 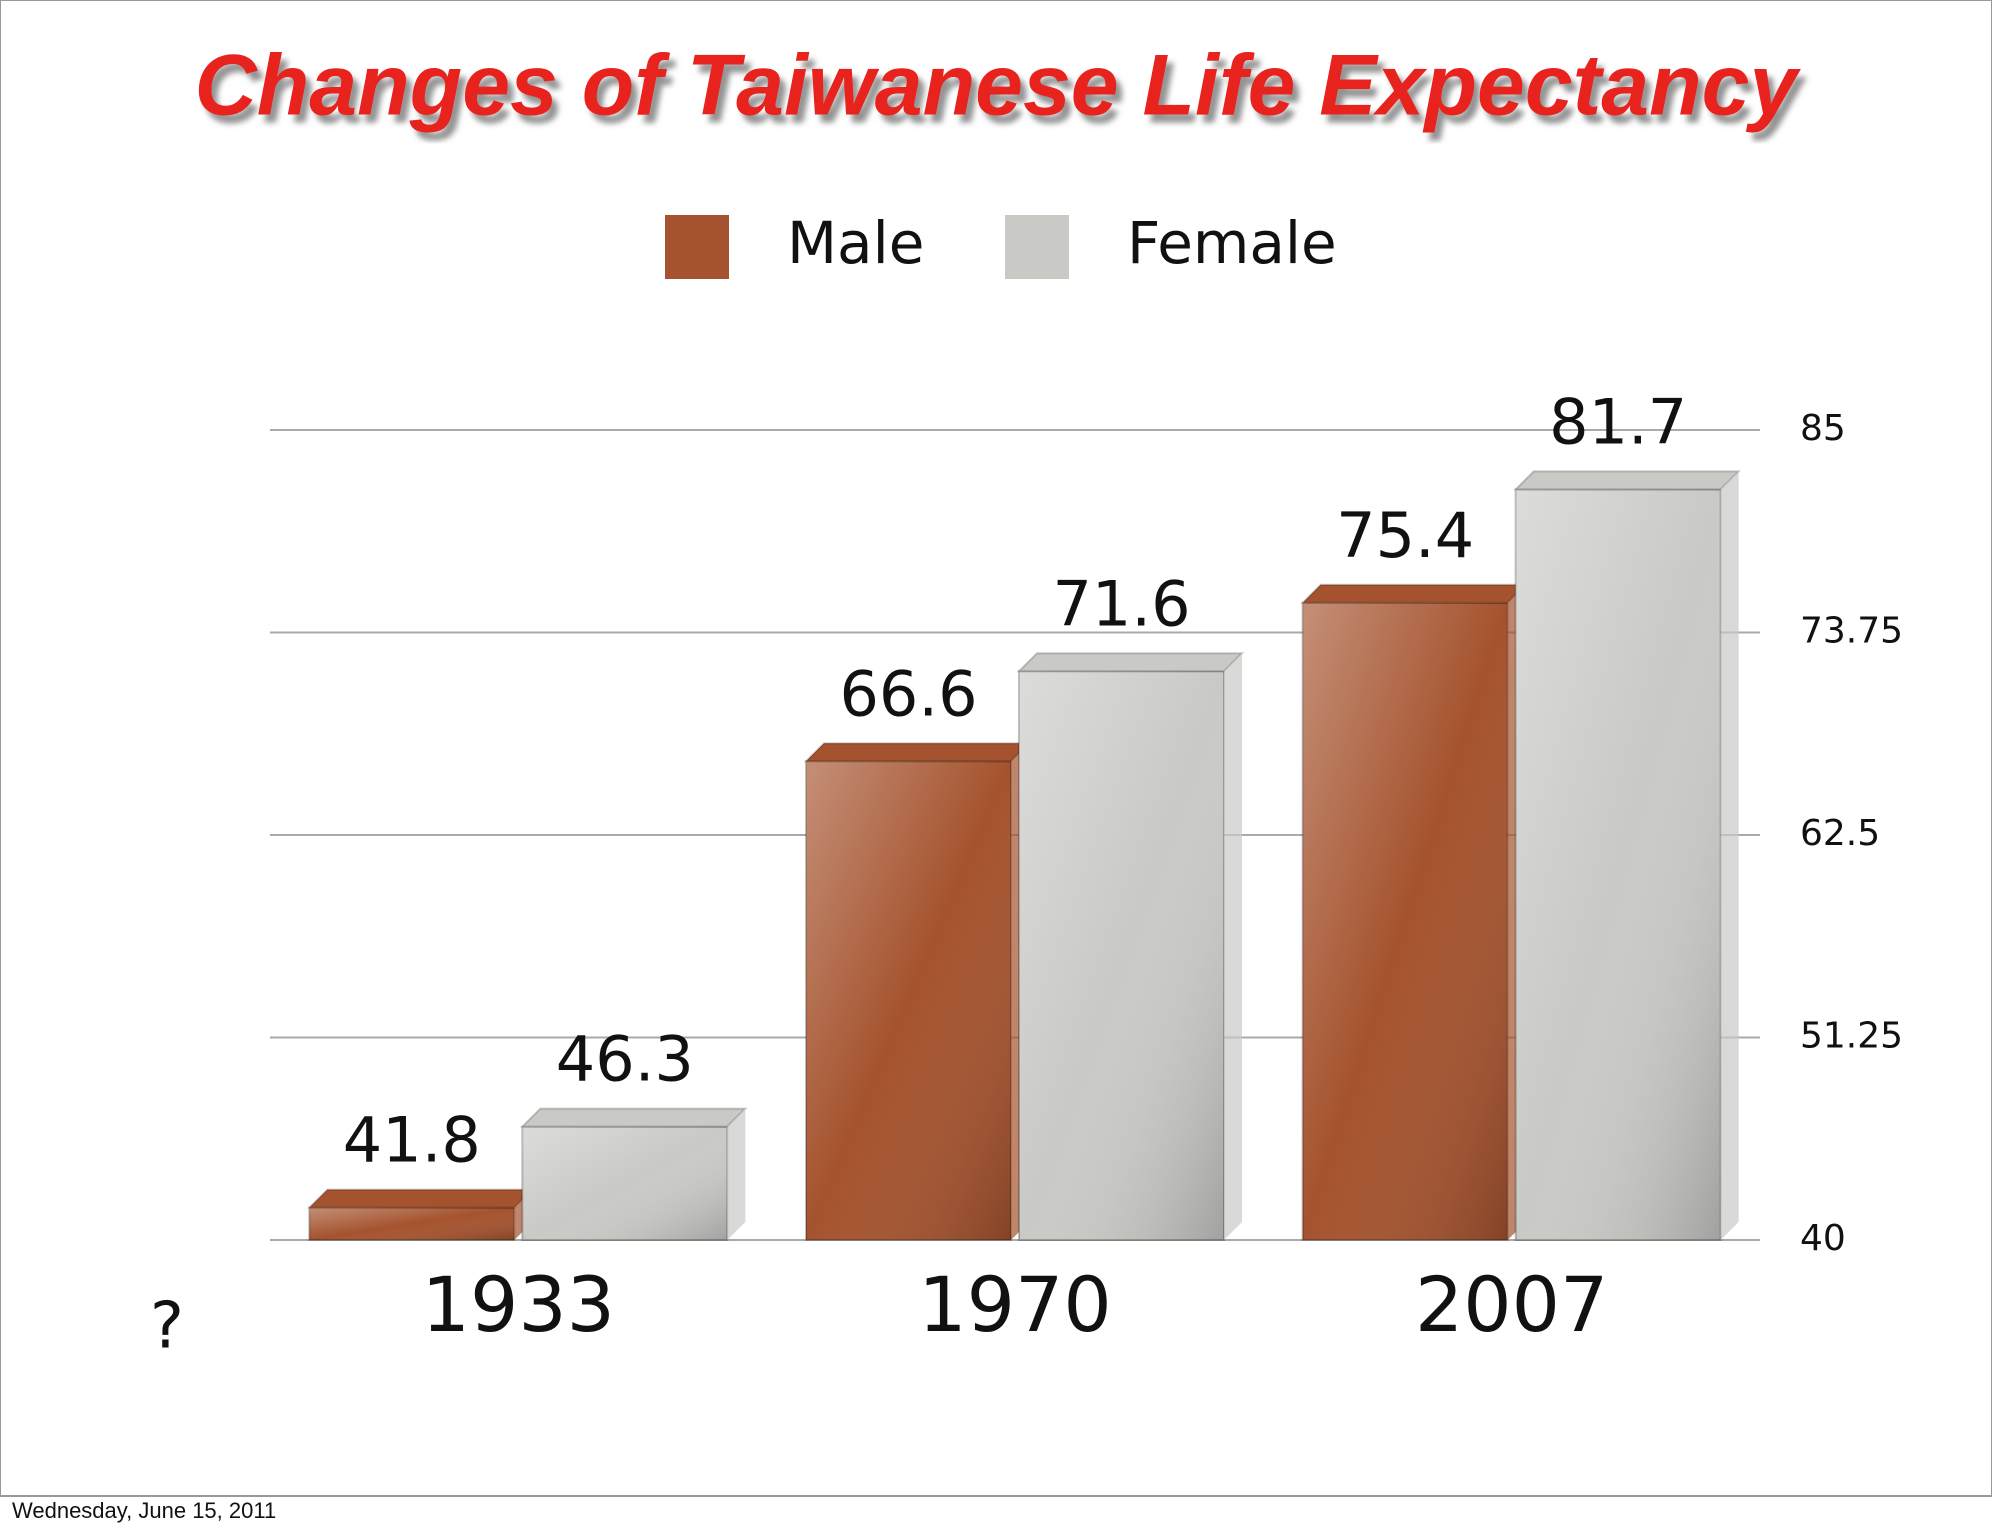 I want to click on y-tick-label: 85, so click(x=1823, y=428).